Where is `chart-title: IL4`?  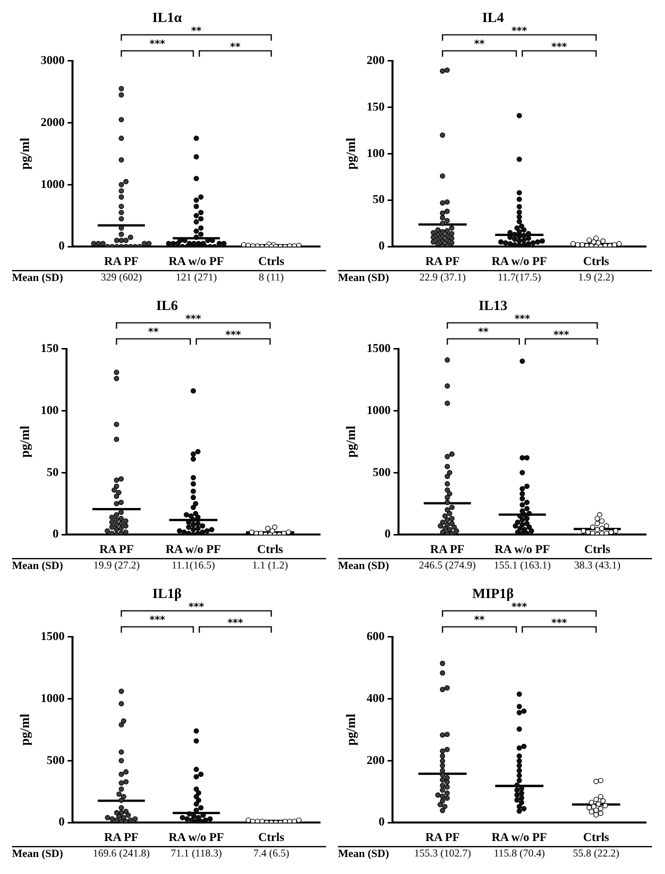 chart-title: IL4 is located at coordinates (493, 18).